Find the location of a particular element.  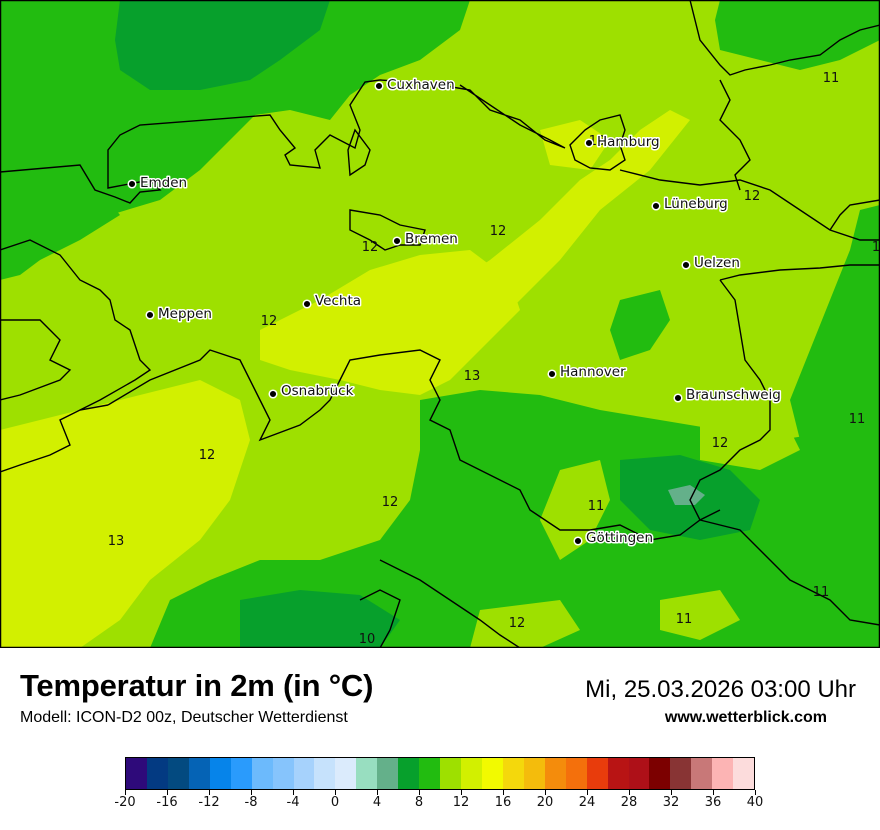

tick-label: 24 is located at coordinates (587, 802).